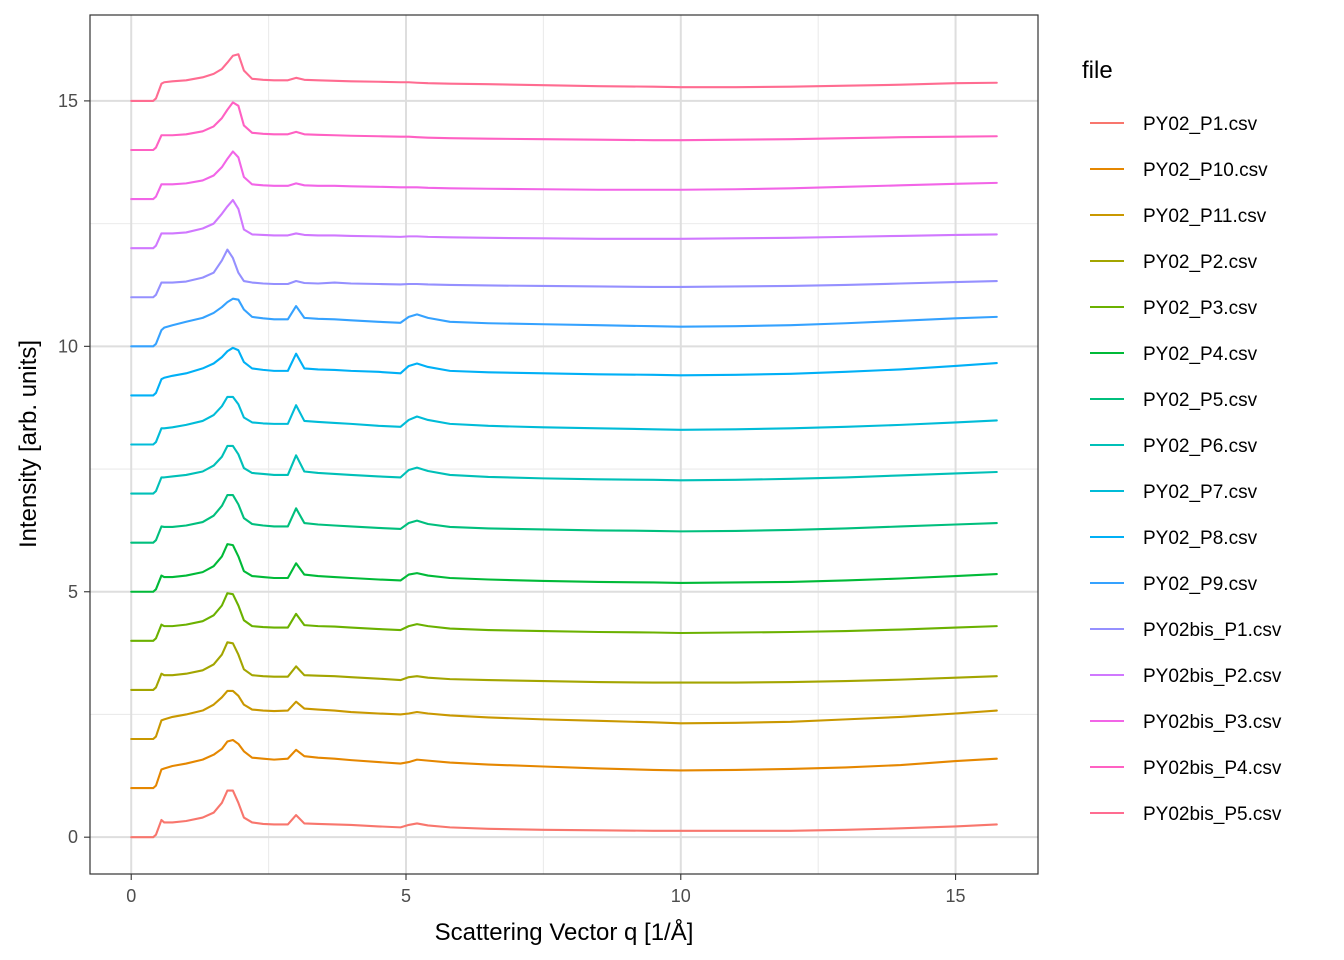 The width and height of the screenshot is (1344, 960). What do you see at coordinates (1212, 768) in the screenshot?
I see `legend-label: PY02bis_P4.csv` at bounding box center [1212, 768].